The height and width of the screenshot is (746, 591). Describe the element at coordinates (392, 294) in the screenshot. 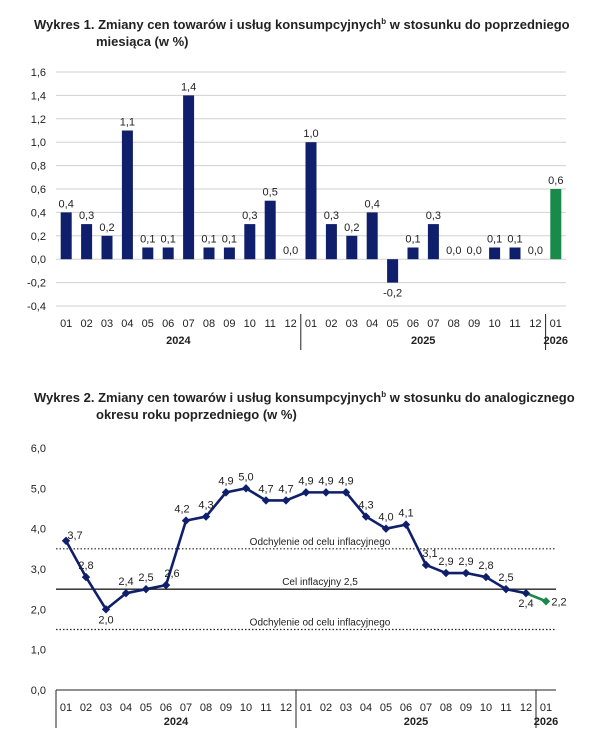

I see `value-label: -0,2` at that location.